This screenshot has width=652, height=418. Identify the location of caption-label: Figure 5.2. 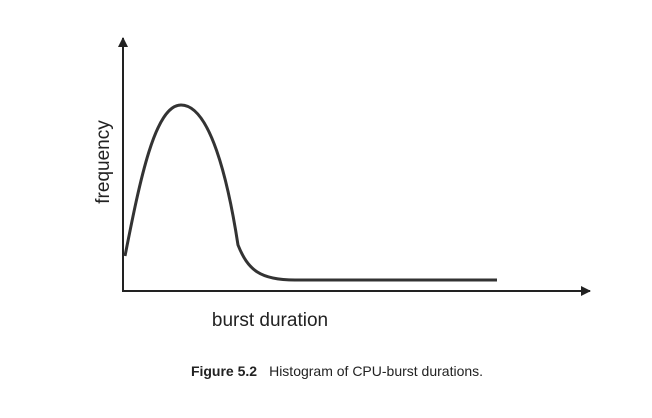
(224, 371).